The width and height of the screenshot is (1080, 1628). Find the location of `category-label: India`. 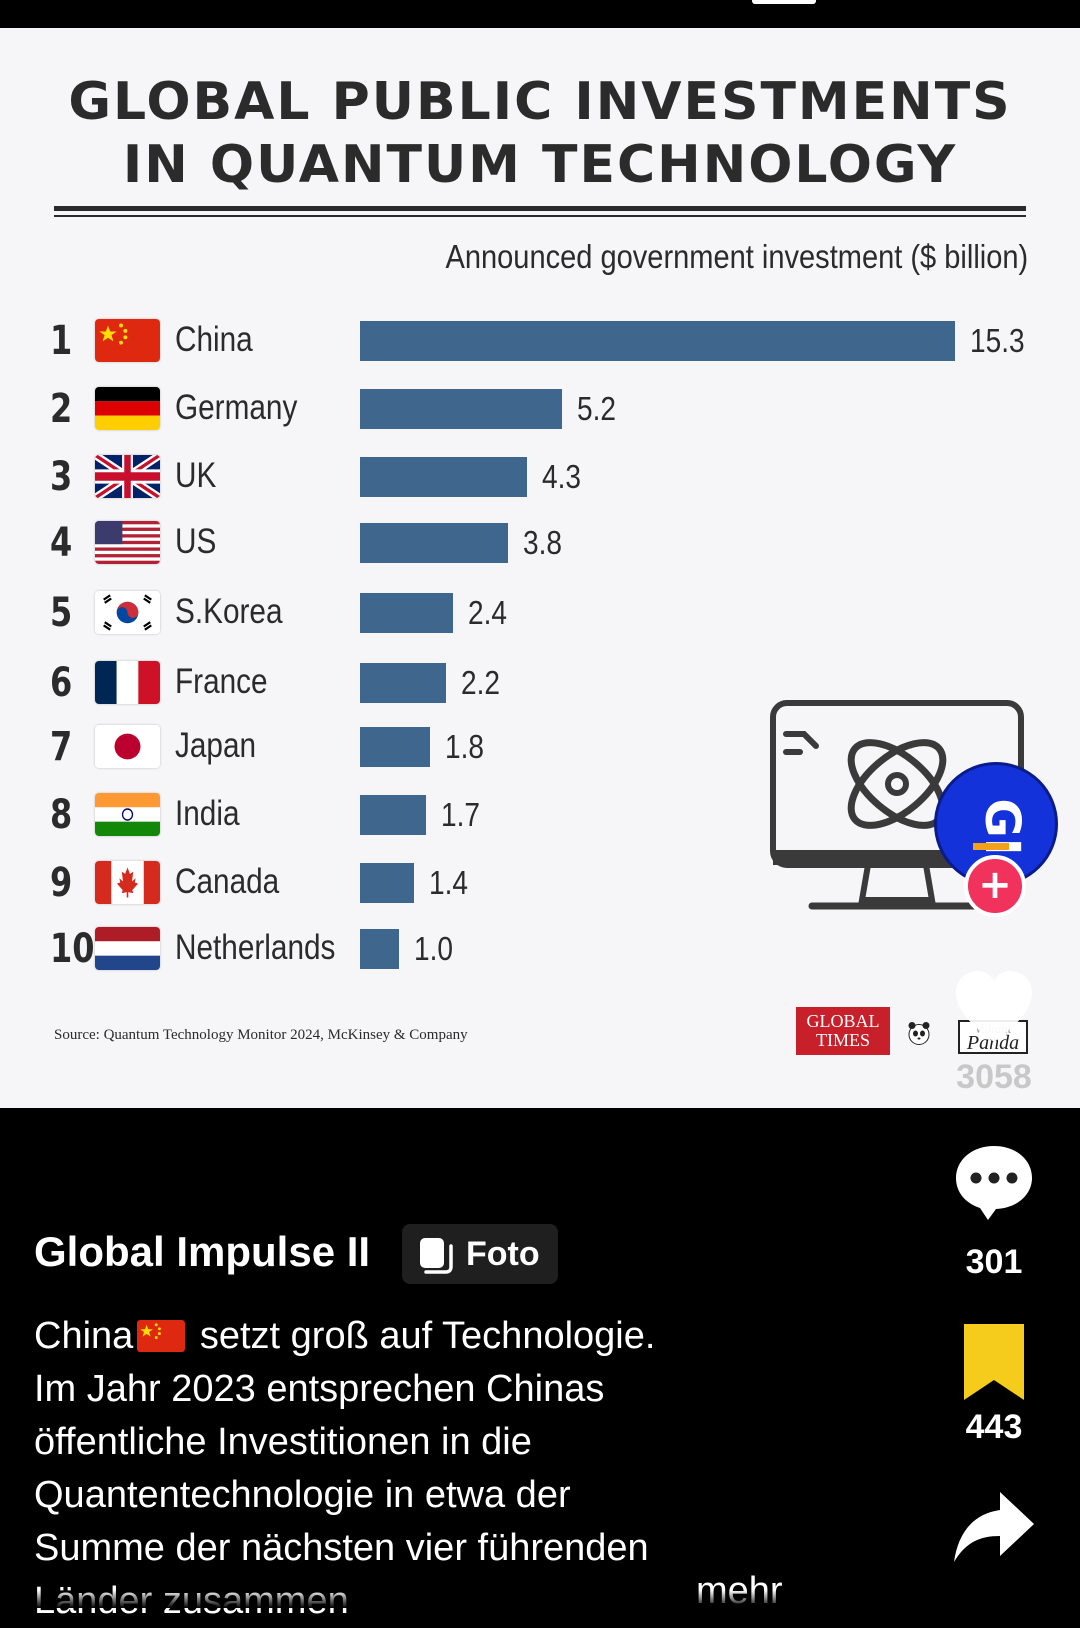

category-label: India is located at coordinates (207, 813).